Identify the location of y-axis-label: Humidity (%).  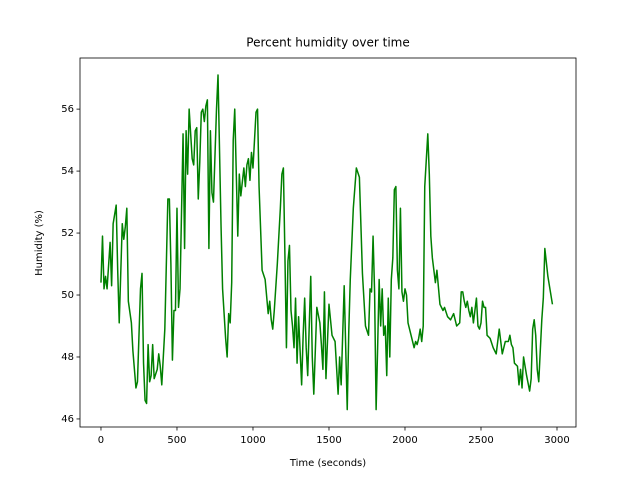
(39, 243).